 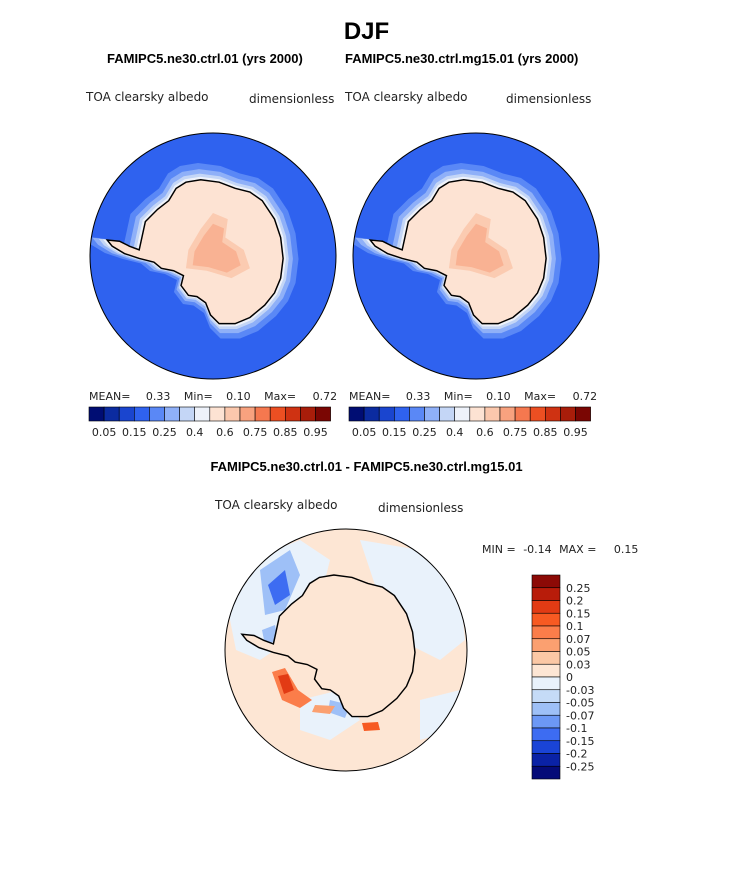 What do you see at coordinates (292, 99) in the screenshot?
I see `left-units-label: dimensionless` at bounding box center [292, 99].